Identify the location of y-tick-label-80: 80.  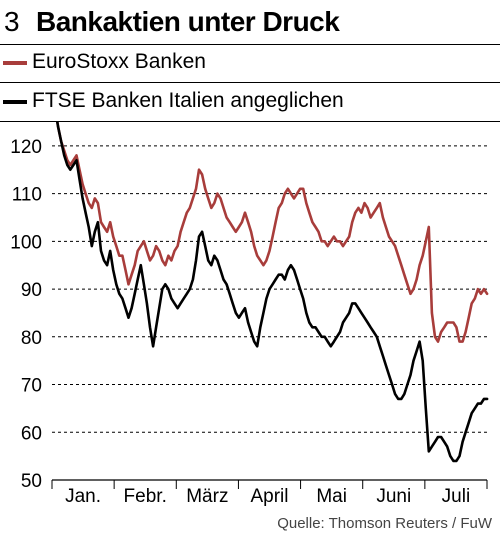
(31, 338).